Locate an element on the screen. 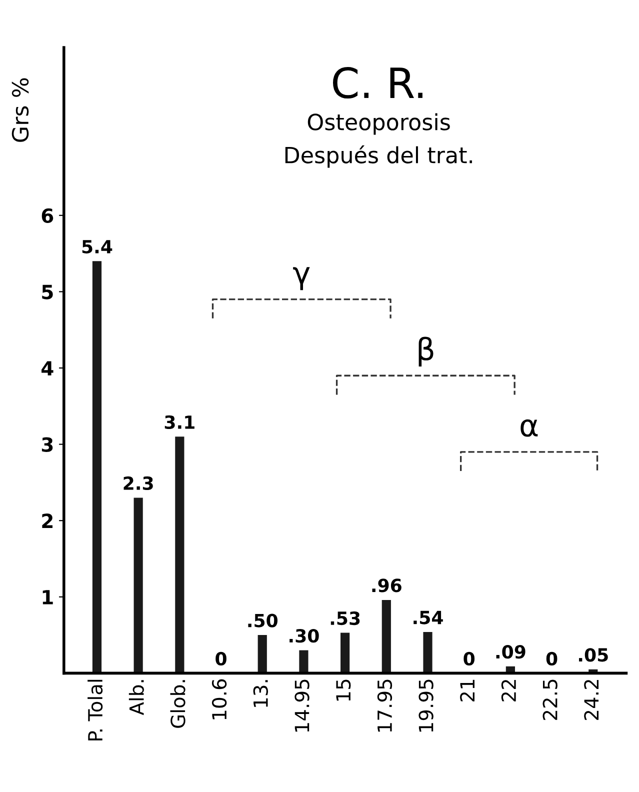 The height and width of the screenshot is (792, 639). data-label: 5.4 is located at coordinates (97, 247).